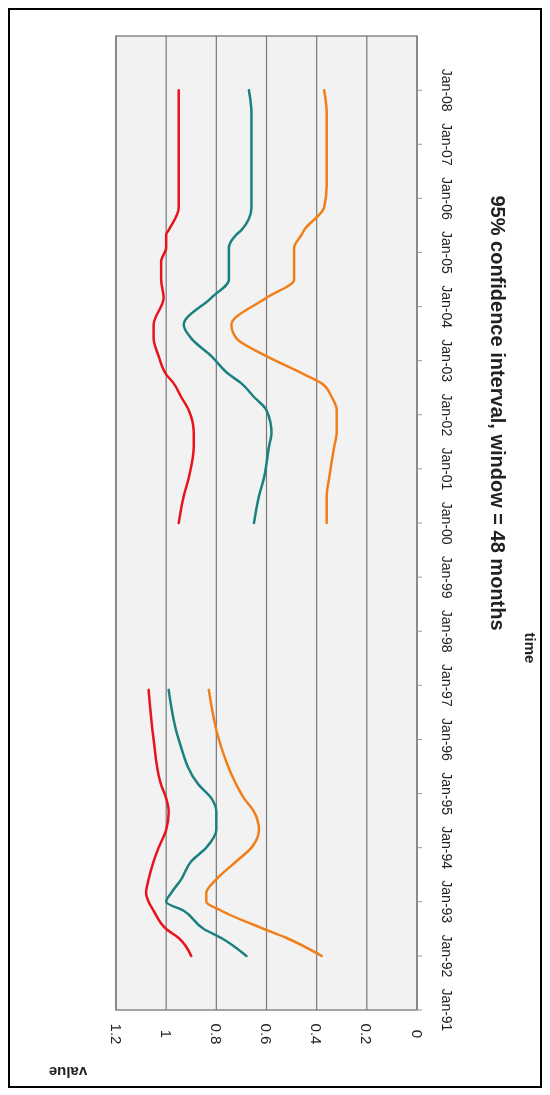 This screenshot has width=550, height=1095. What do you see at coordinates (447, 956) in the screenshot?
I see `y-tick-label: Jan-92` at bounding box center [447, 956].